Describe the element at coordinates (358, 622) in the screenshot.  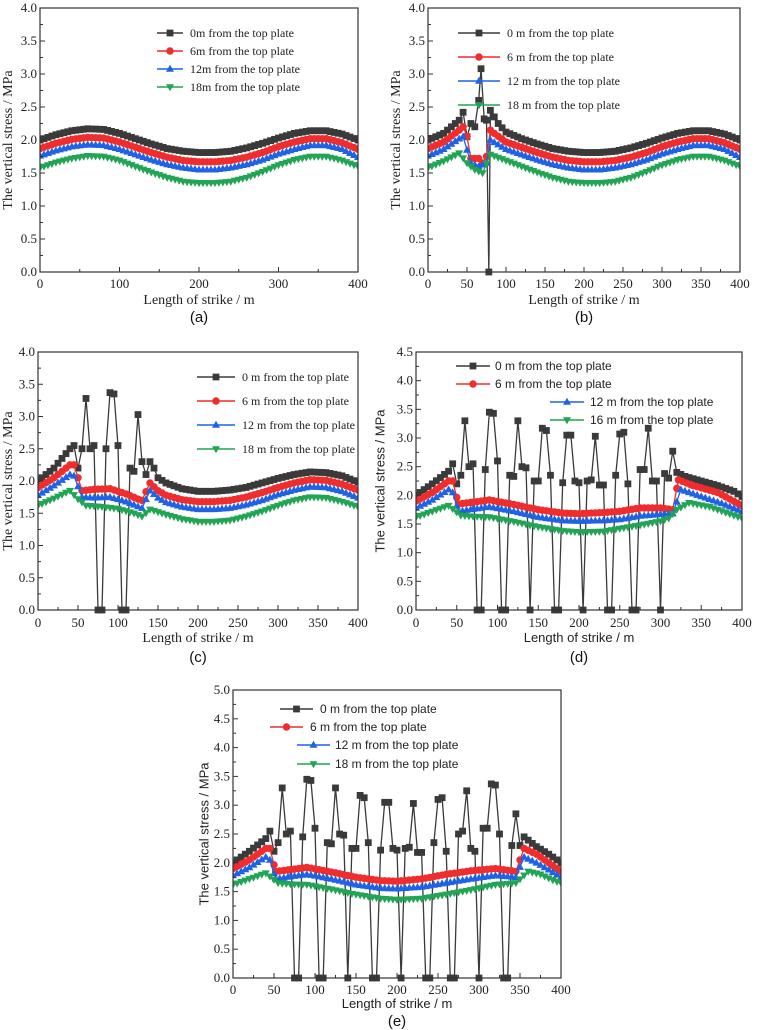
I see `x-tick-label: 400` at that location.